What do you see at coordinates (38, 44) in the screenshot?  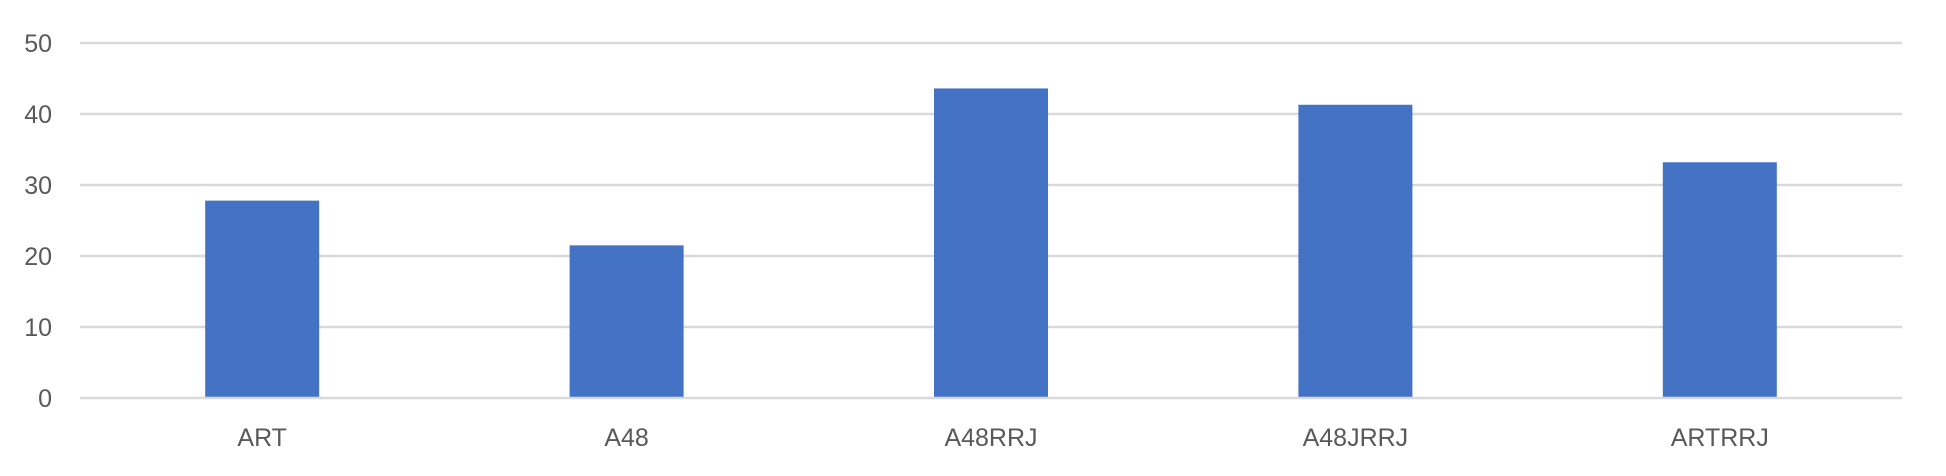 I see `y-tick-label: 50` at bounding box center [38, 44].